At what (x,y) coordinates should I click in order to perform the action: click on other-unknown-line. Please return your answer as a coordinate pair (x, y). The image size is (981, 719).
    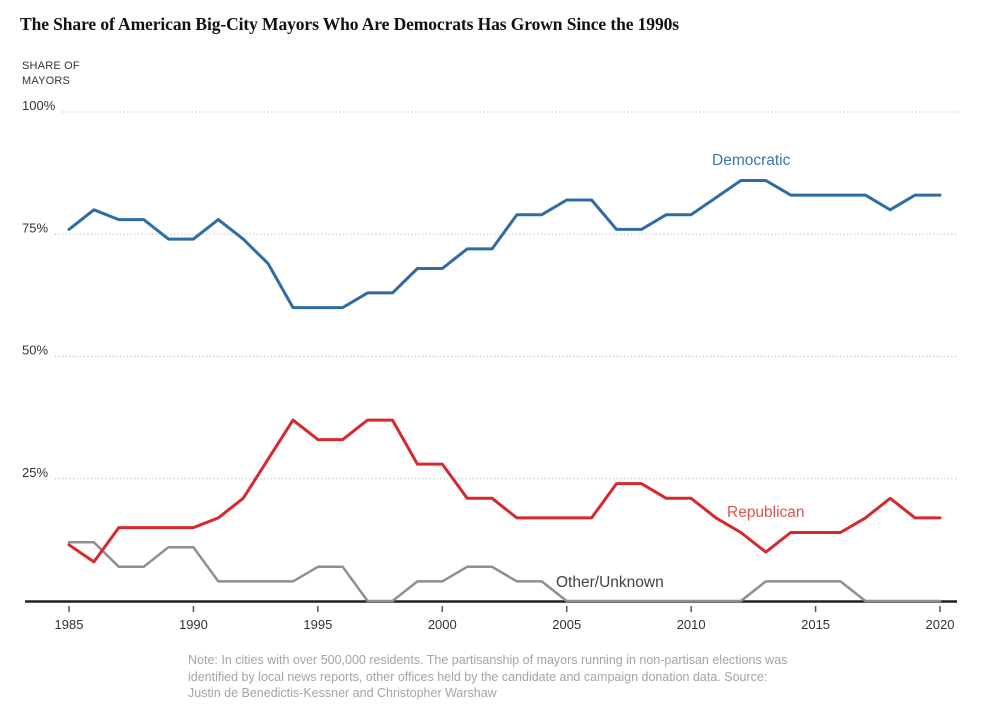
    Looking at the image, I should click on (504, 572).